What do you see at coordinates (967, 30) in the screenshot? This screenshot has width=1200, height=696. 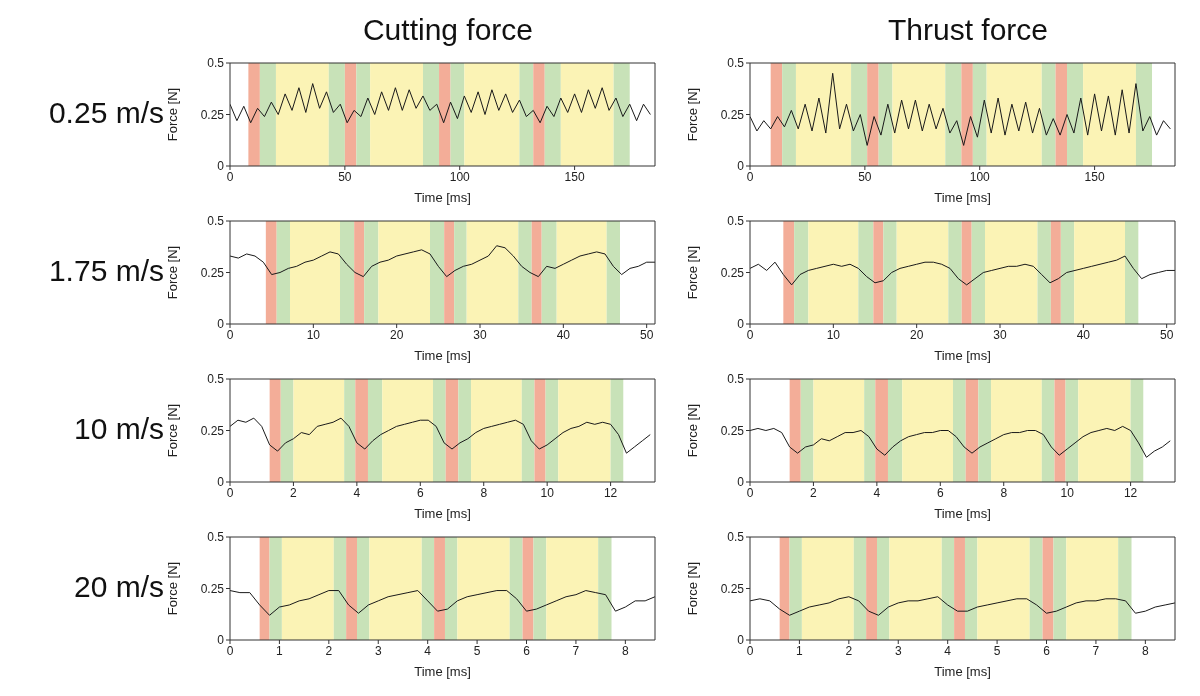 I see `chart-title: Thrust force` at bounding box center [967, 30].